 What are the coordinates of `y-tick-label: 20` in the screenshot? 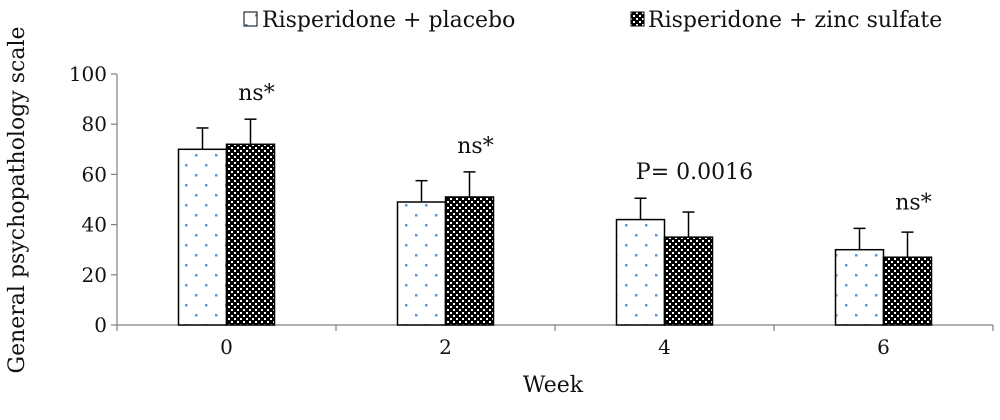 It's located at (94, 275).